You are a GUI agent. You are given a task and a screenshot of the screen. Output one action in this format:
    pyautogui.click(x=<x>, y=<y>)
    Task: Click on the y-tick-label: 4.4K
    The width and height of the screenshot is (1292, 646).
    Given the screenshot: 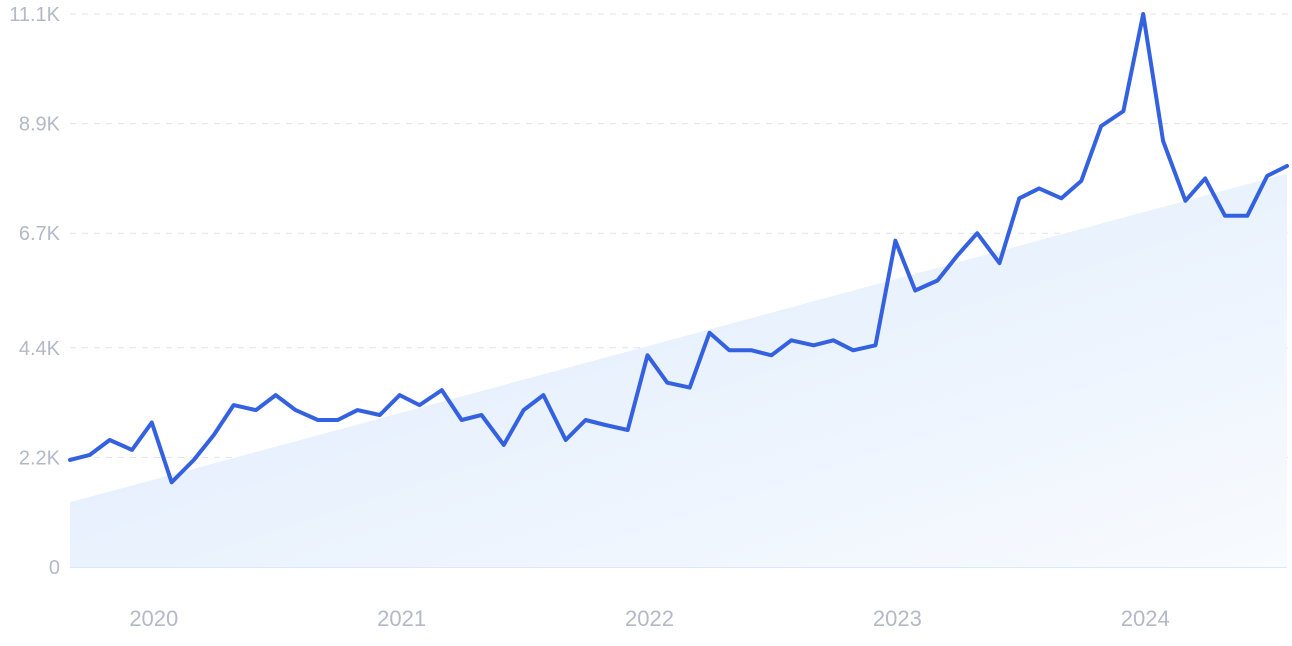 What is the action you would take?
    pyautogui.click(x=40, y=349)
    